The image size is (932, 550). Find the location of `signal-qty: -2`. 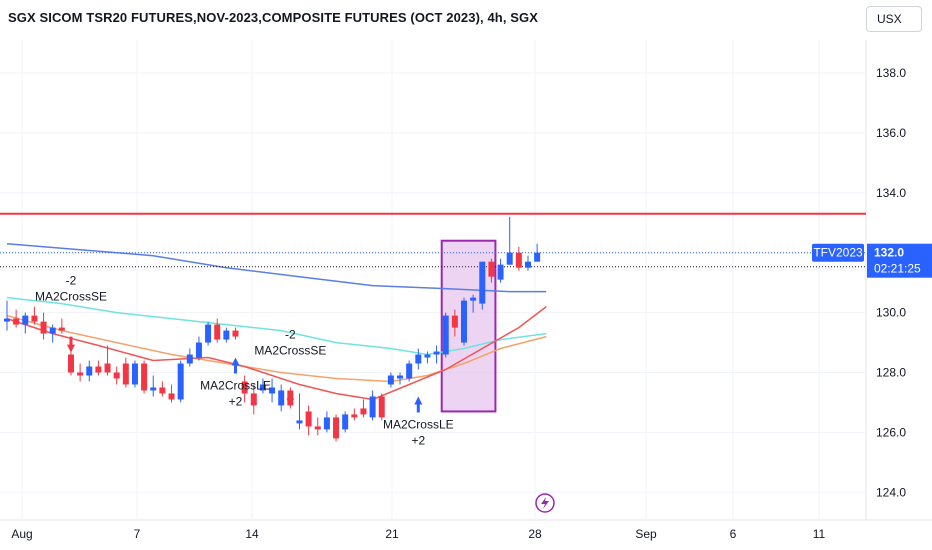

signal-qty: -2 is located at coordinates (71, 281).